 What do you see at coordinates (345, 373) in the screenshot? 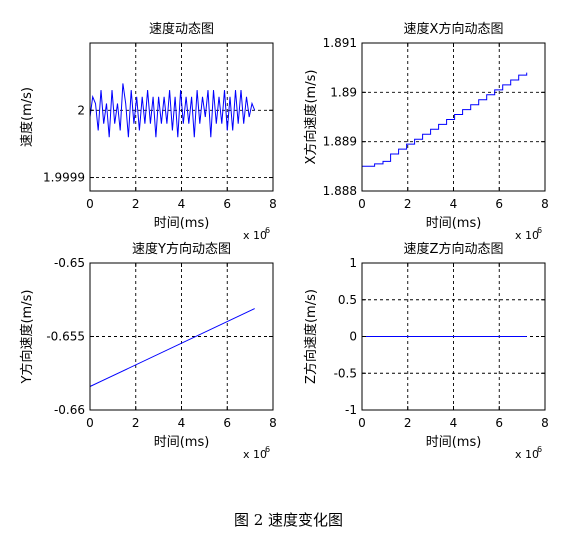
I see `y-tick-label: -0.5` at bounding box center [345, 373].